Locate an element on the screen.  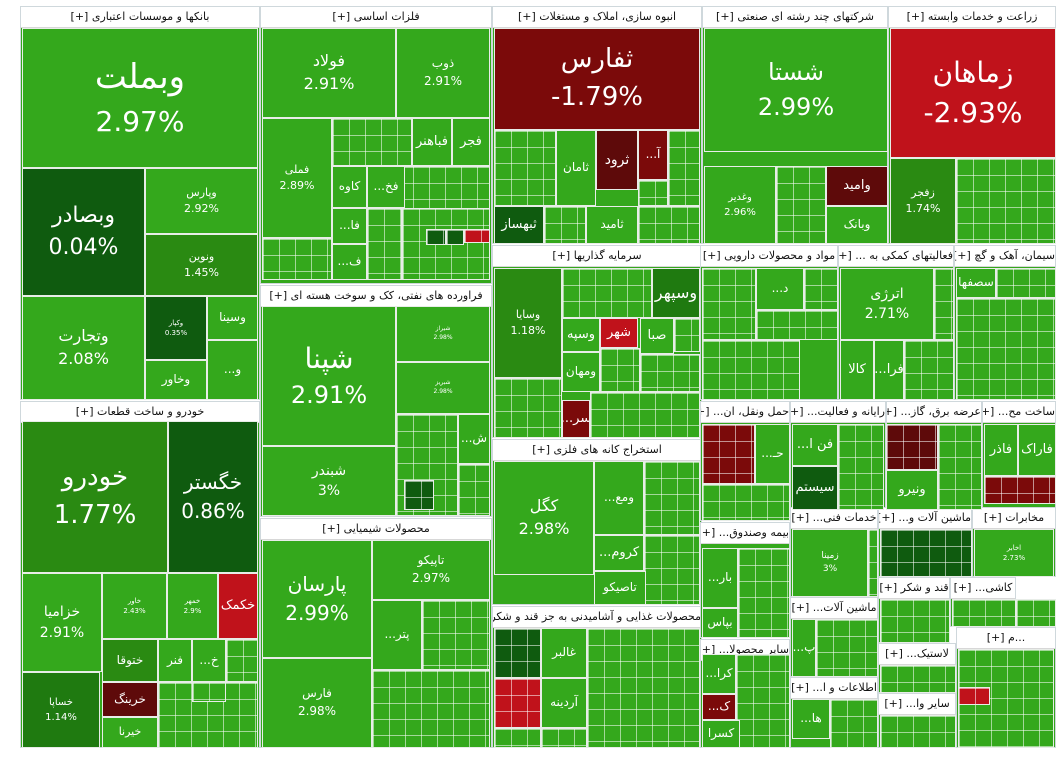
stock-tile: پارسان 2.99% is located at coordinates (317, 599).